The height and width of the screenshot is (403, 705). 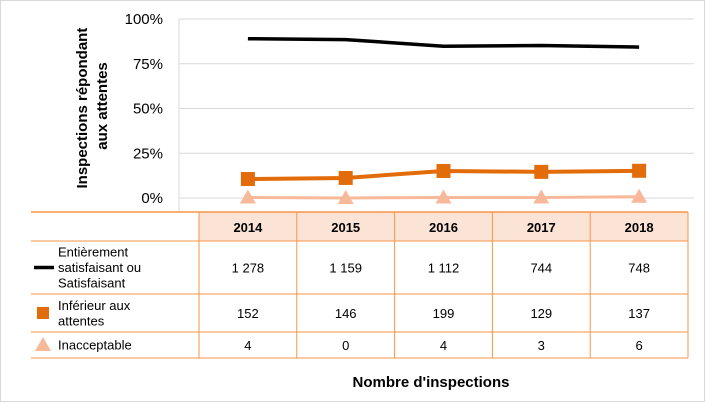 I want to click on x-axis-title: Nombre d'inspections, so click(x=431, y=382).